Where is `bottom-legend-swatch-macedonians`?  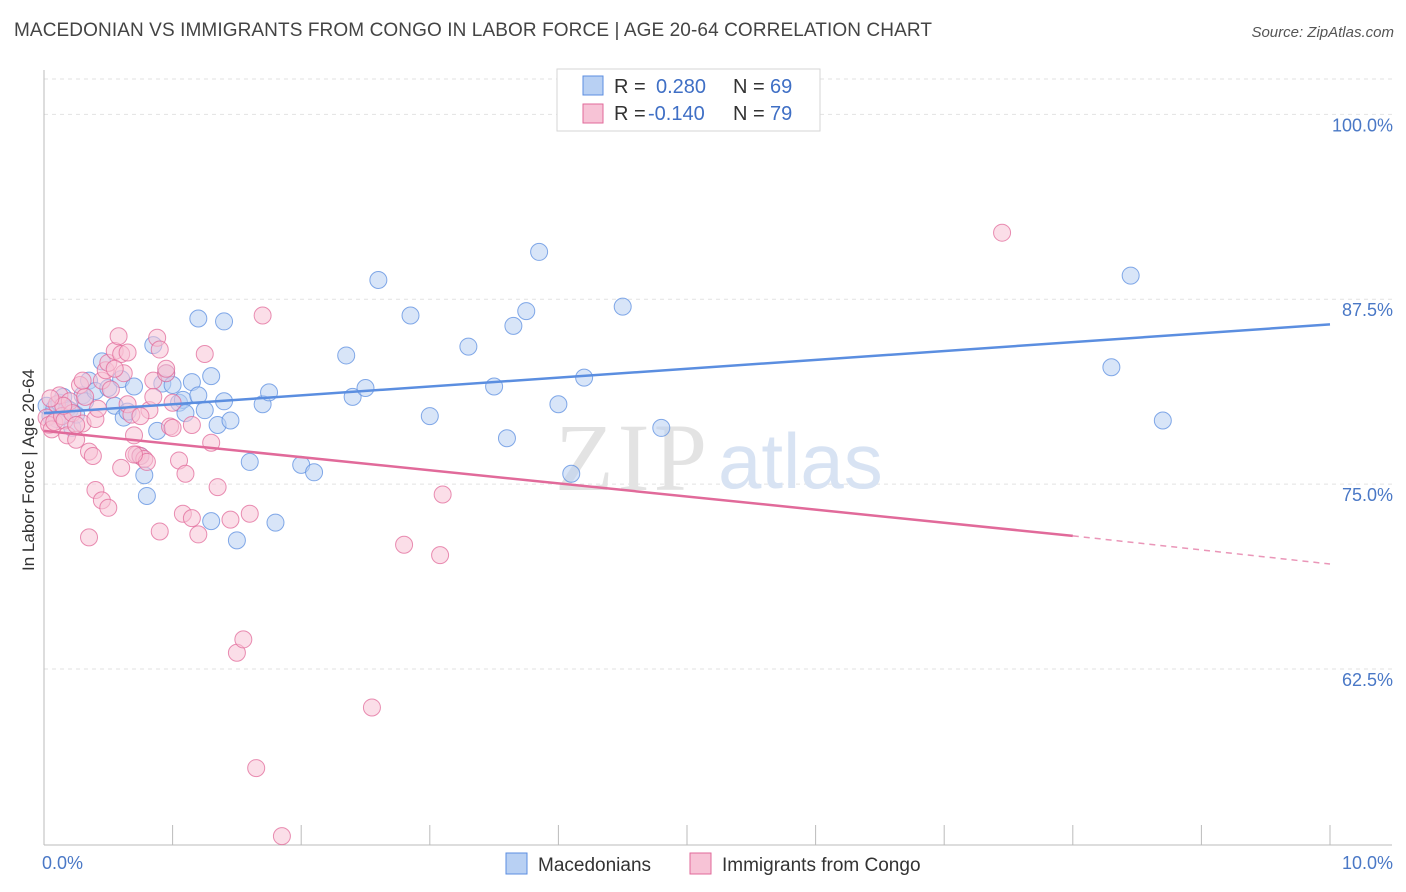
bottom-legend-swatch-macedonians is located at coordinates (516, 863).